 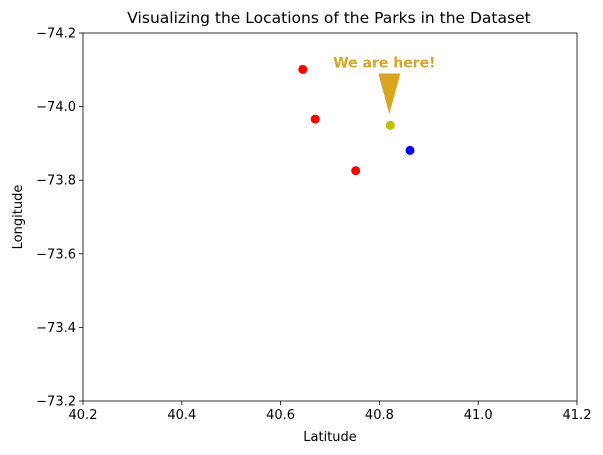 I want to click on y-tick-label: −73.6, so click(x=56, y=254).